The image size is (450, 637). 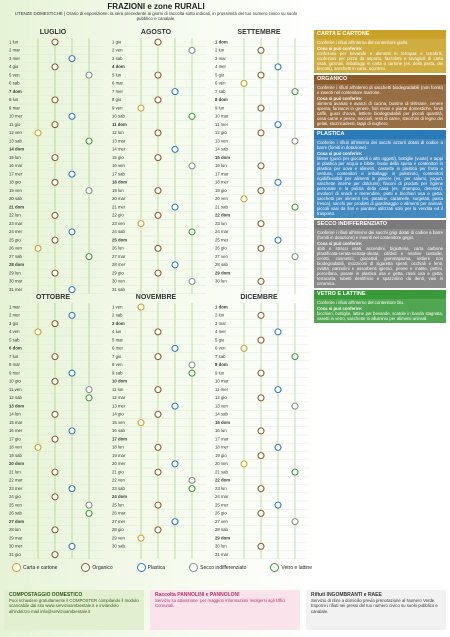 What do you see at coordinates (14, 83) in the screenshot?
I see `day-label: 6 sab` at bounding box center [14, 83].